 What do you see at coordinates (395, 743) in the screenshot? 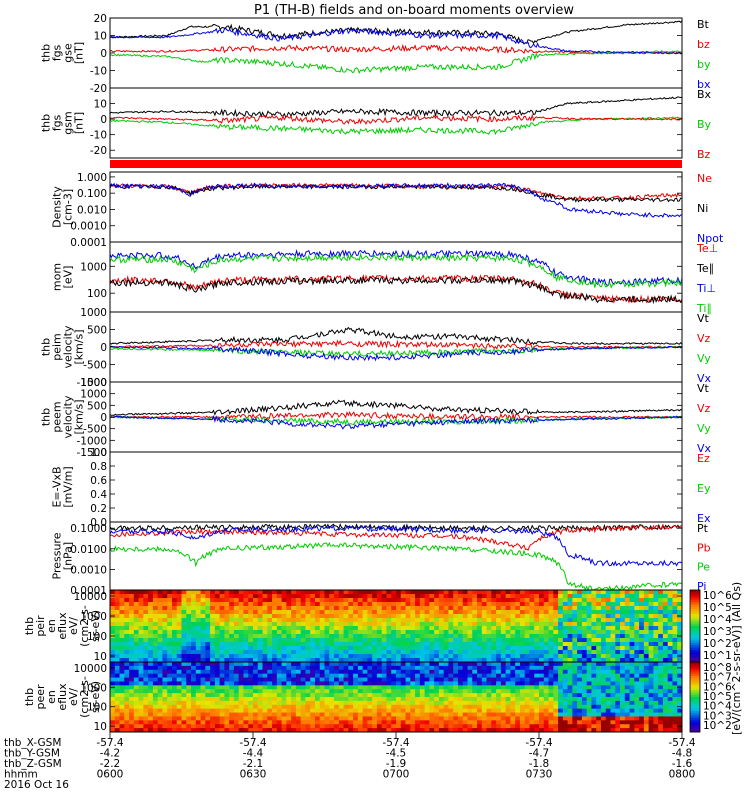
I see `x-tick-label: -57.4` at bounding box center [395, 743].